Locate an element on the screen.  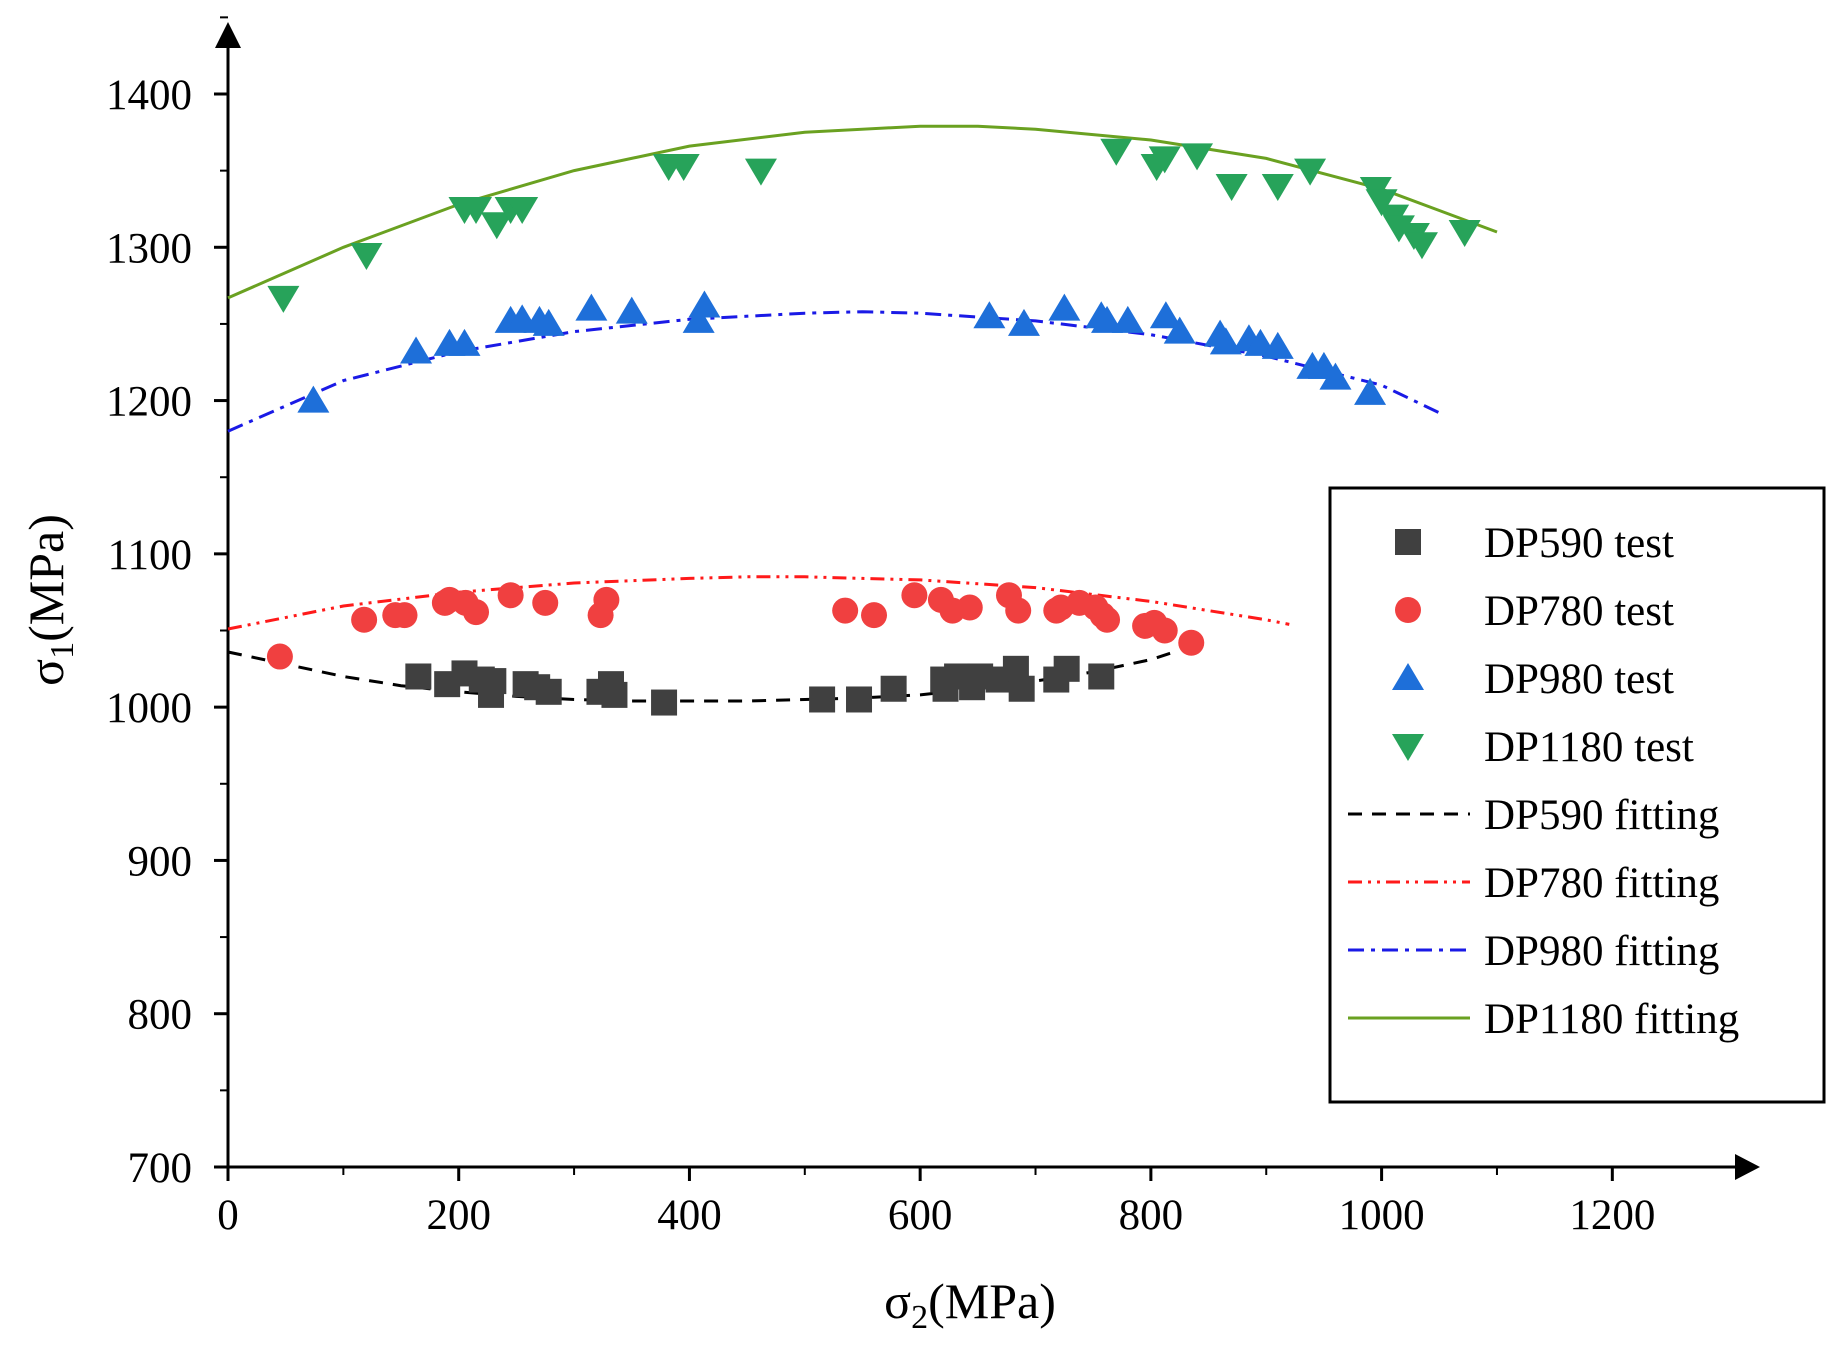
series-line-dp980-fitting is located at coordinates (833, 371).